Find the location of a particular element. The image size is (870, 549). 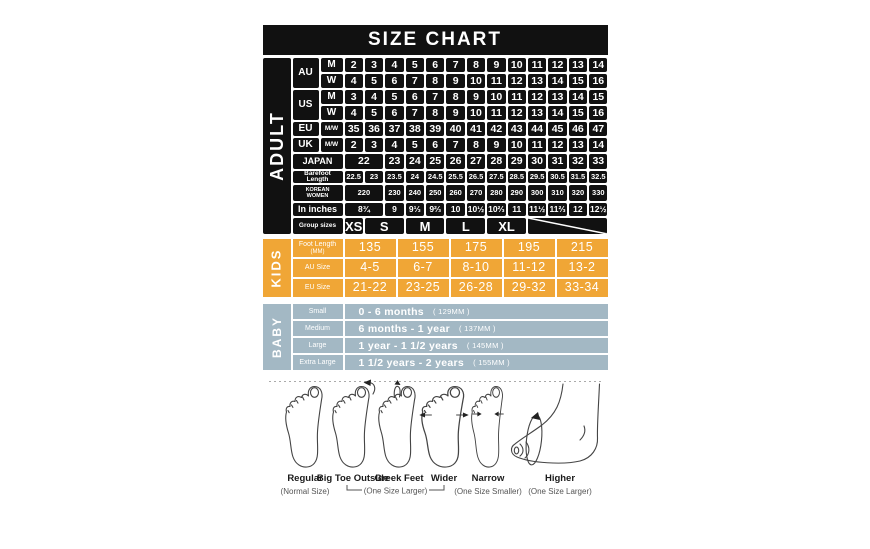

foot-greek-illustration is located at coordinates (396, 424).